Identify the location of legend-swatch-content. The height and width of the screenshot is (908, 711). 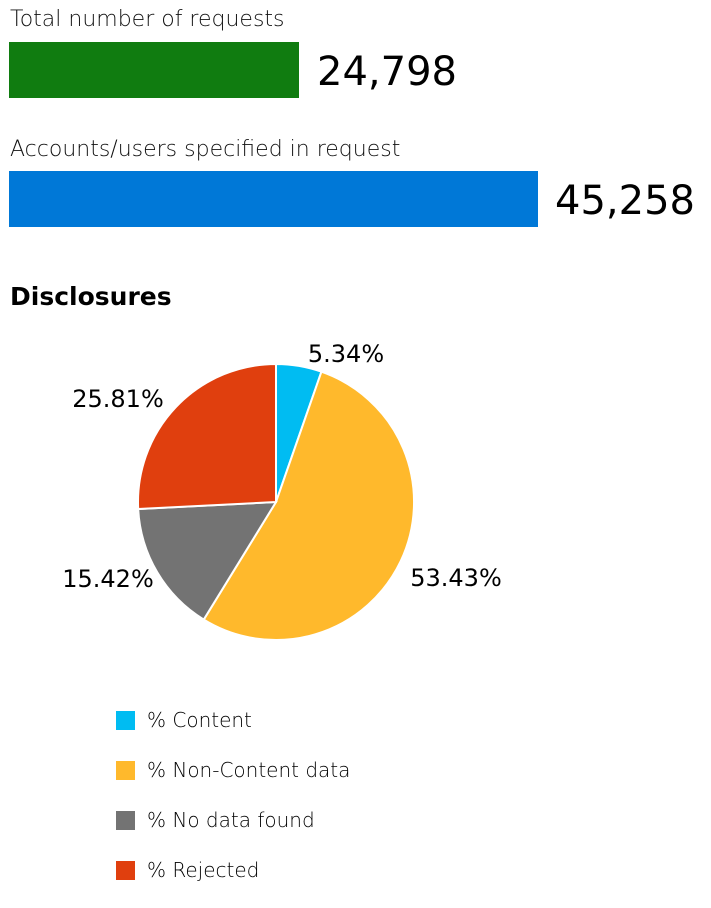
(125, 720).